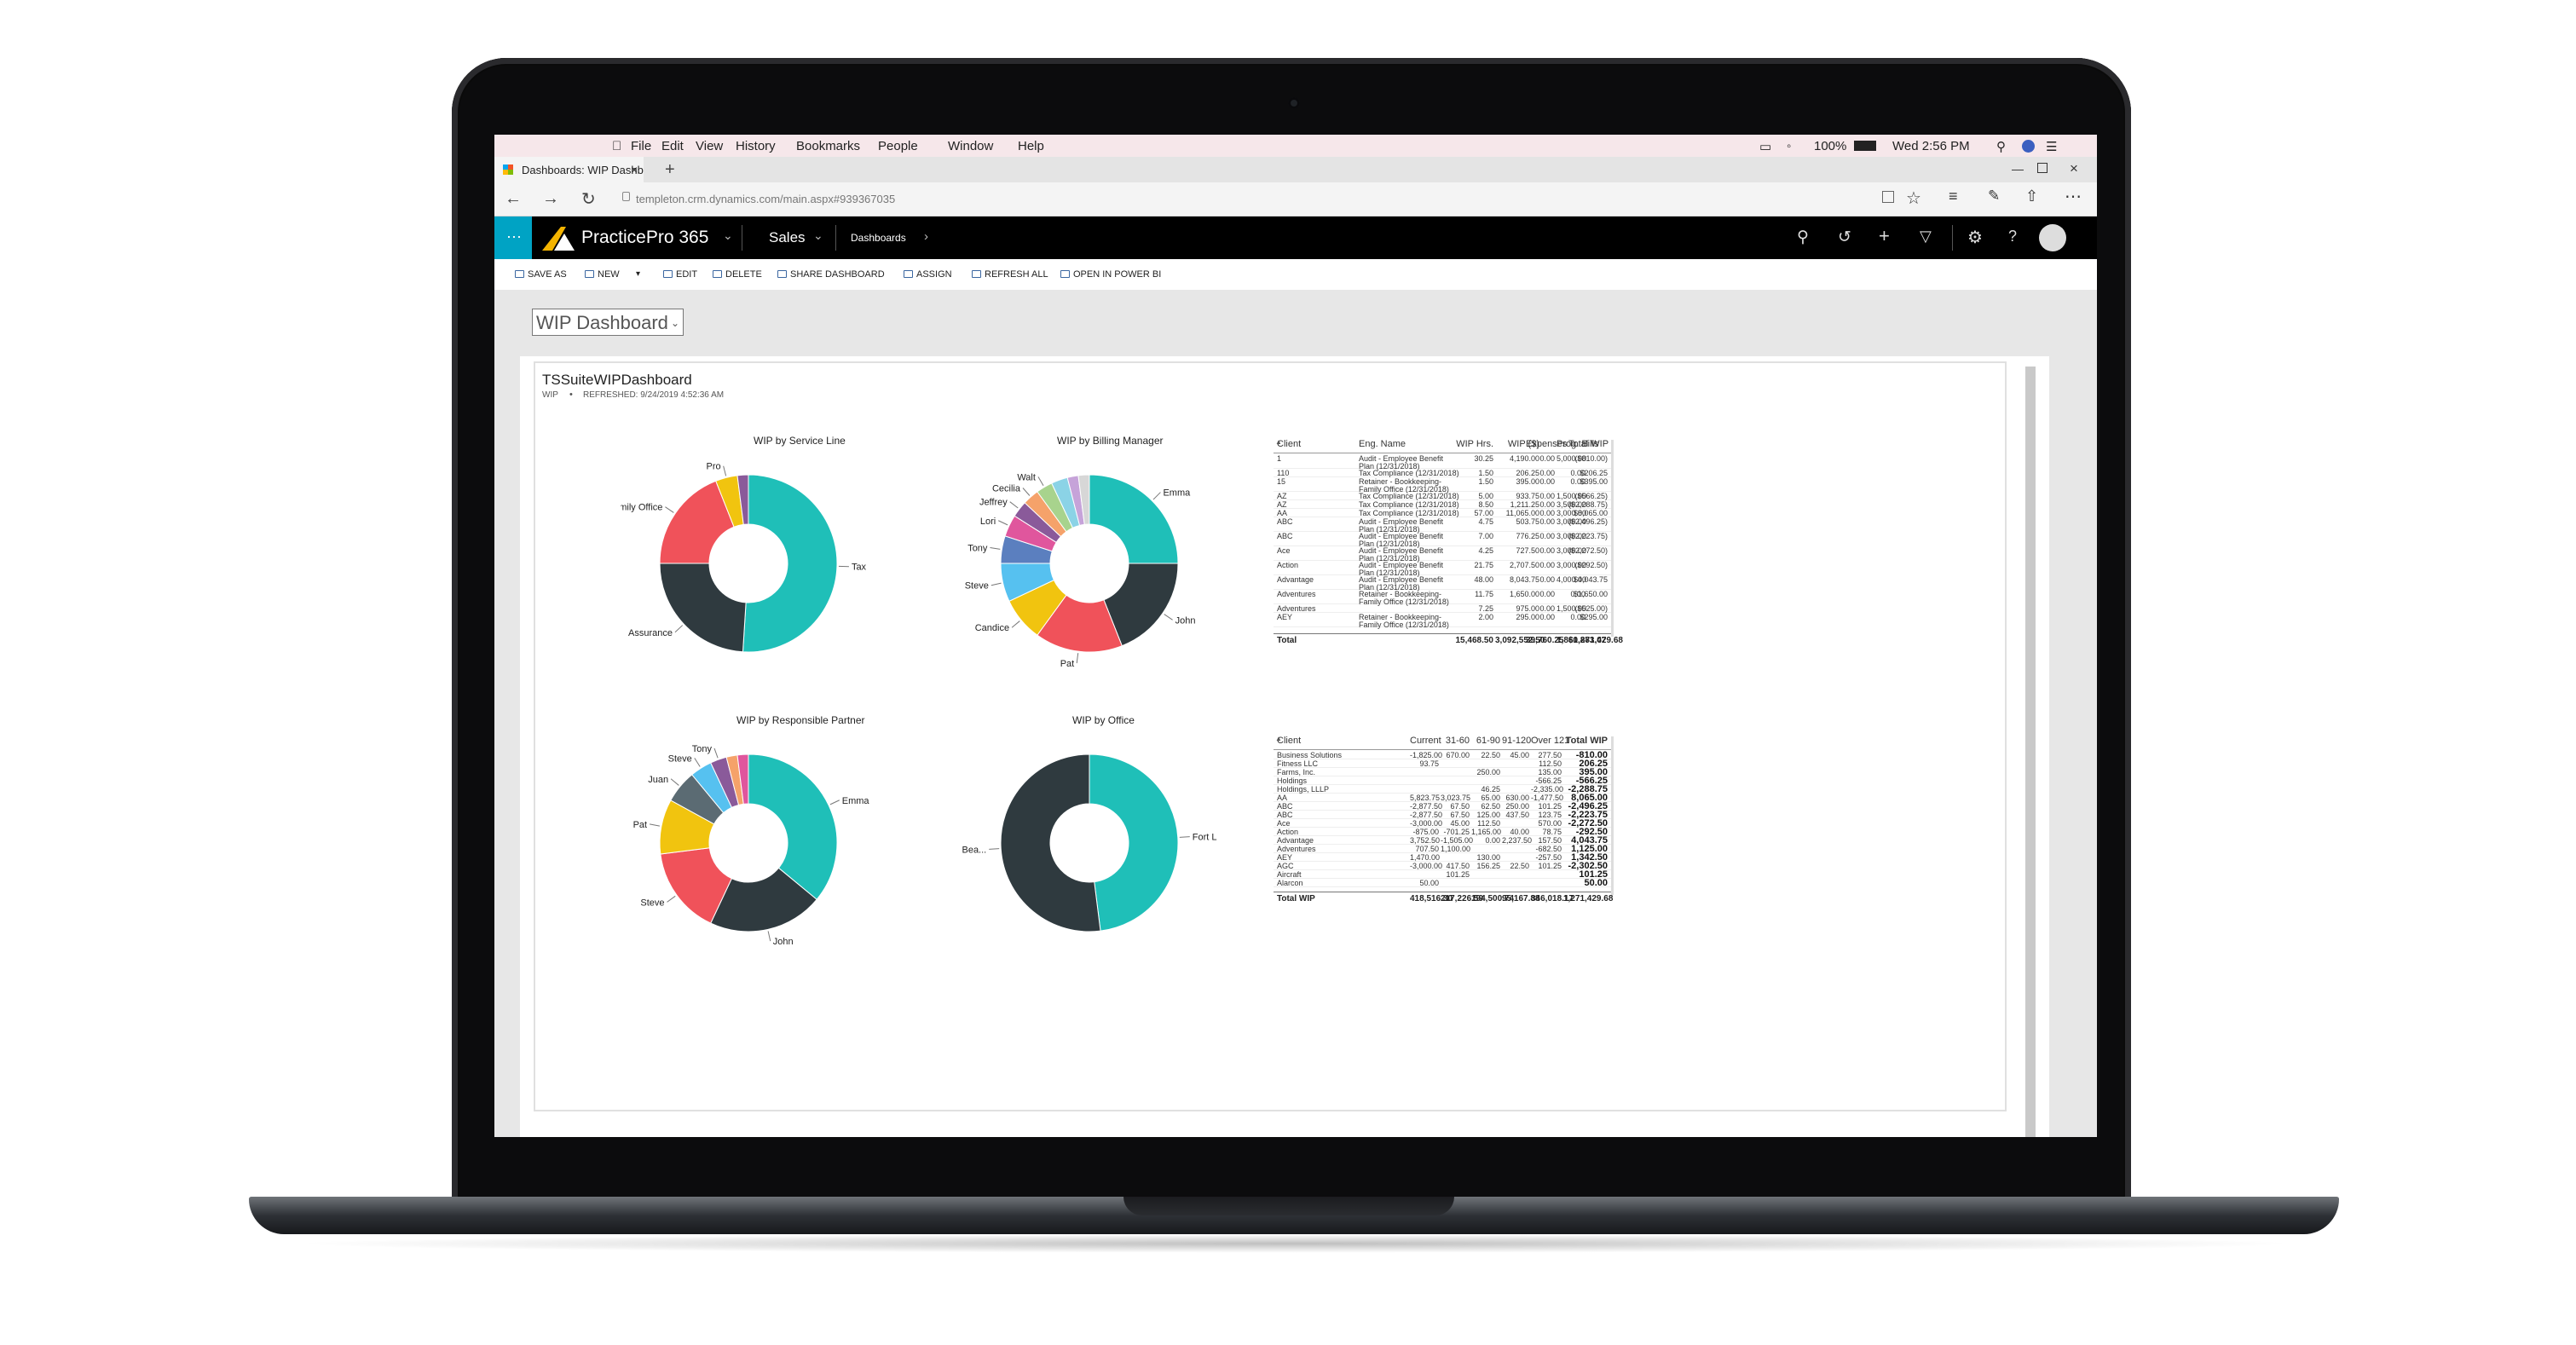 This screenshot has width=2576, height=1345. What do you see at coordinates (1443, 781) in the screenshot?
I see `table-row: Holdings -566.25 -566.25` at bounding box center [1443, 781].